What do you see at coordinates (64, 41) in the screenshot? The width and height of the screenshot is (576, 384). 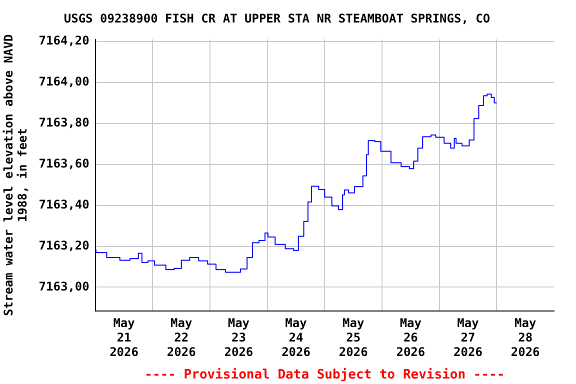 I see `y-tick-label: 7164,20` at bounding box center [64, 41].